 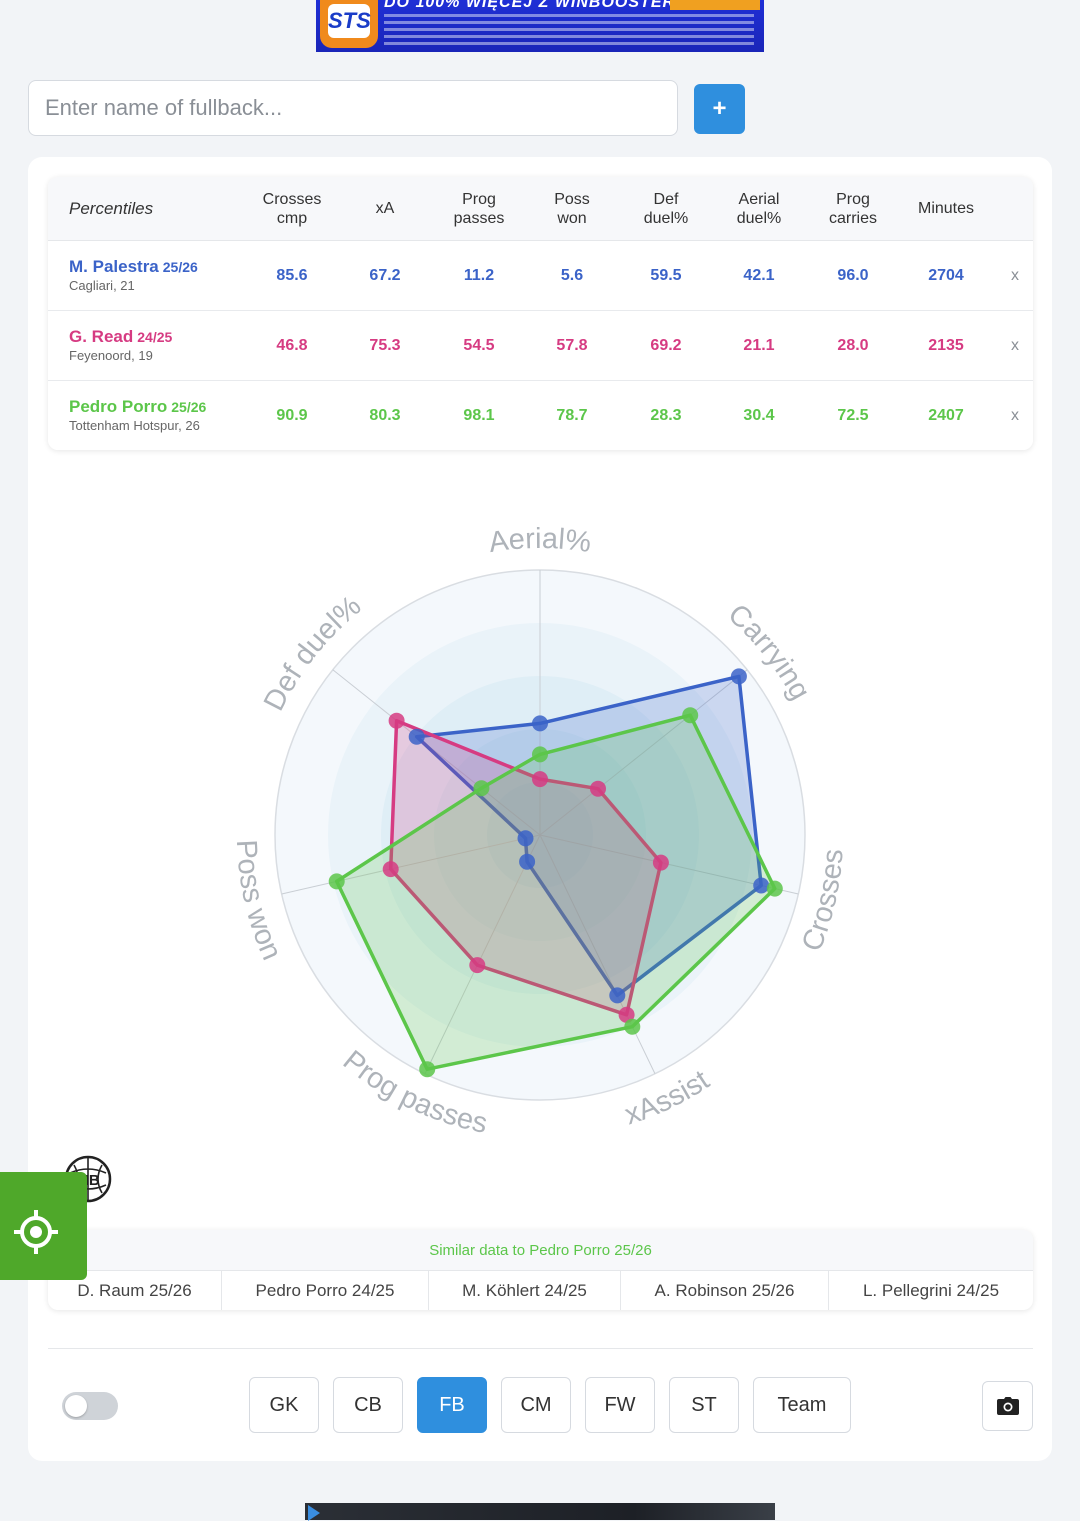 What do you see at coordinates (325, 1290) in the screenshot?
I see `similar-player-link: Pedro Porro 24/25` at bounding box center [325, 1290].